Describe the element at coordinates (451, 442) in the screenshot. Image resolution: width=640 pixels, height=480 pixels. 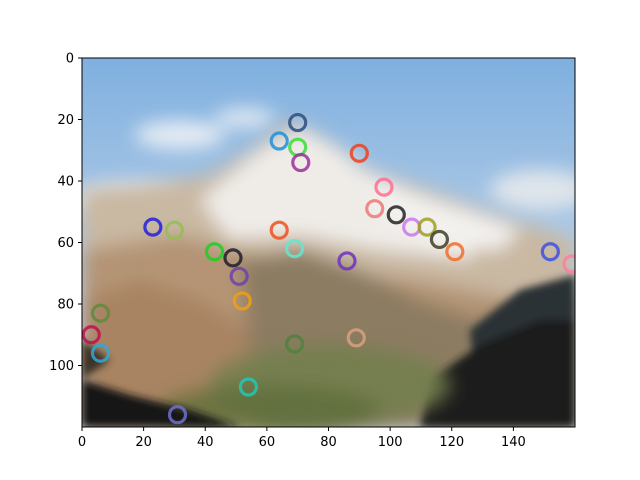
I see `x-tick-label: 120` at that location.